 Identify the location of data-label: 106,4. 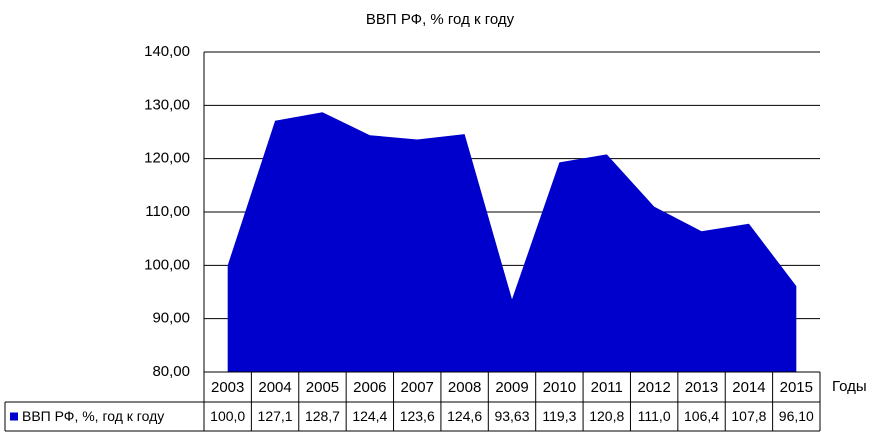
(701, 416).